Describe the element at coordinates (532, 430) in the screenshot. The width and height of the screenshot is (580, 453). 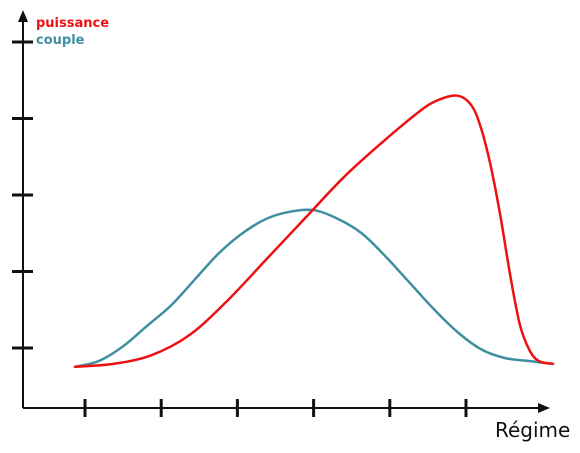
I see `x-axis-label: Régime` at that location.